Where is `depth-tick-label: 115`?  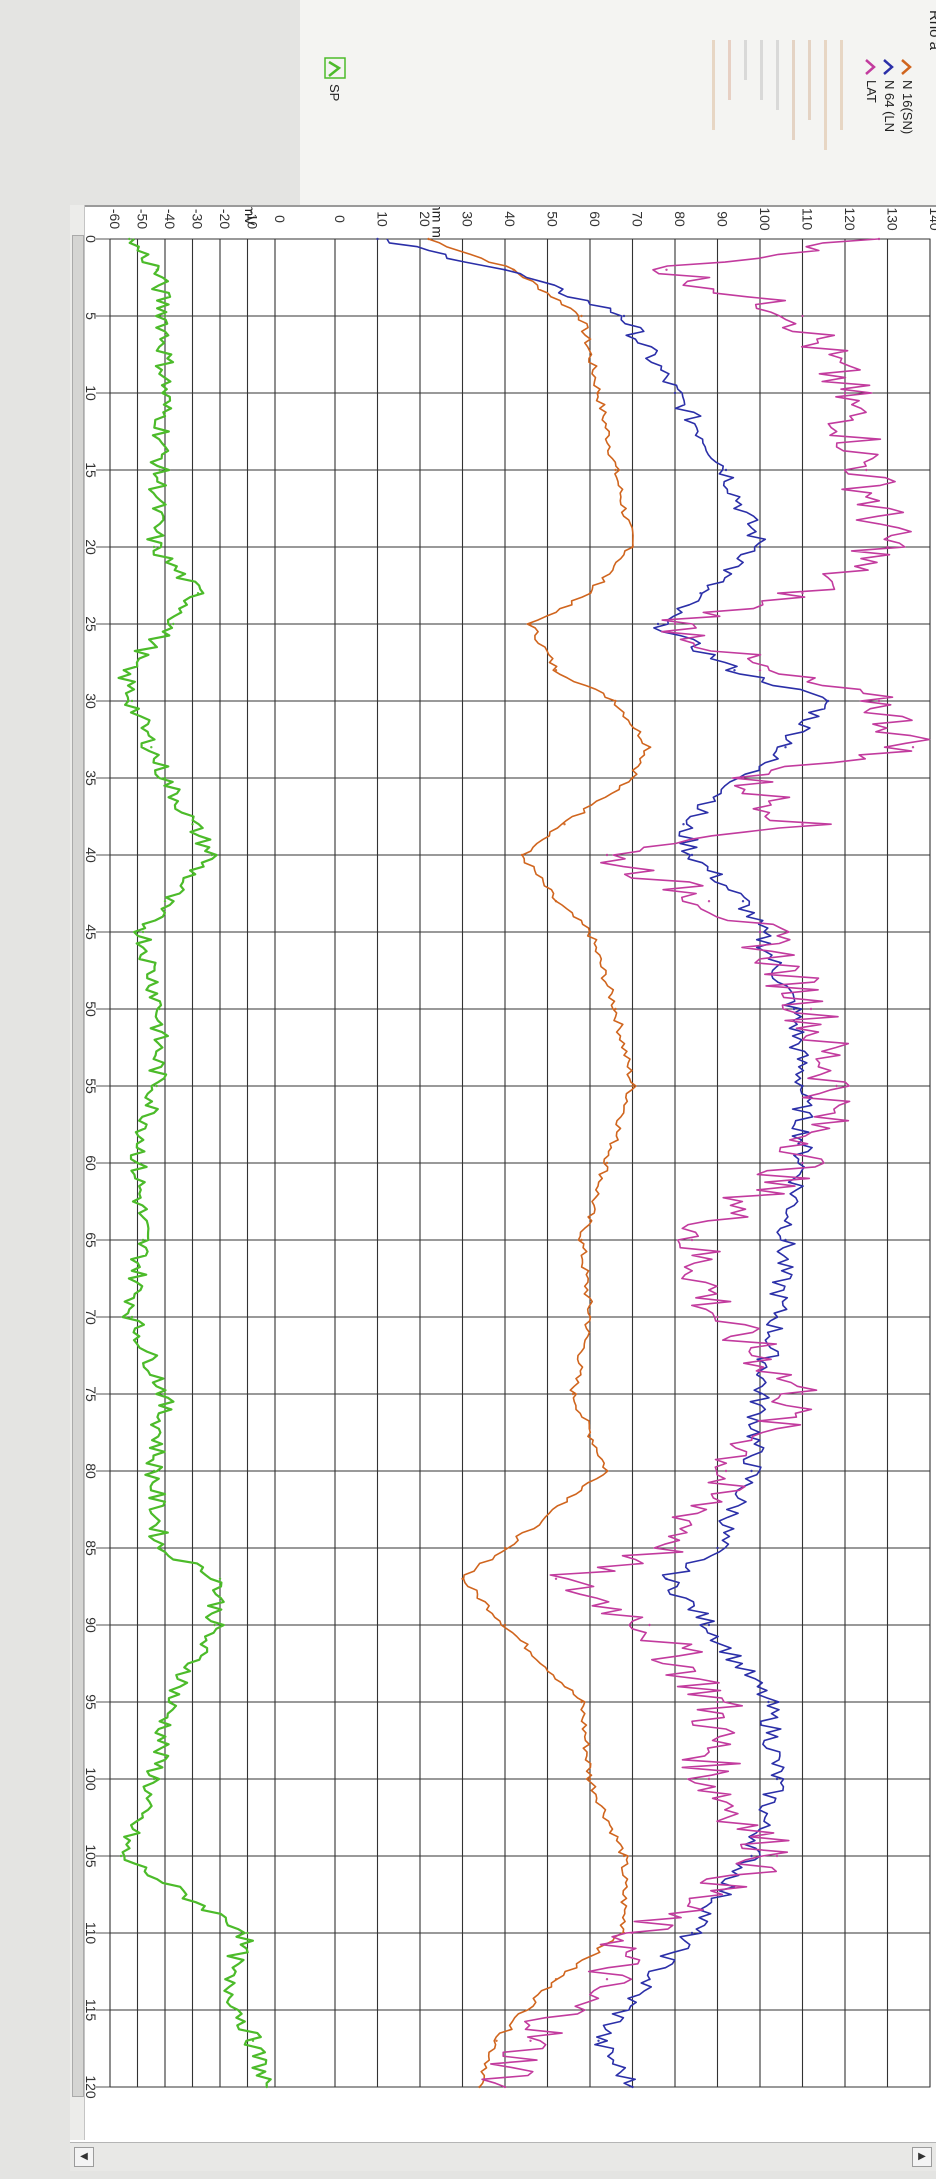
depth-tick-label: 115 is located at coordinates (91, 2010).